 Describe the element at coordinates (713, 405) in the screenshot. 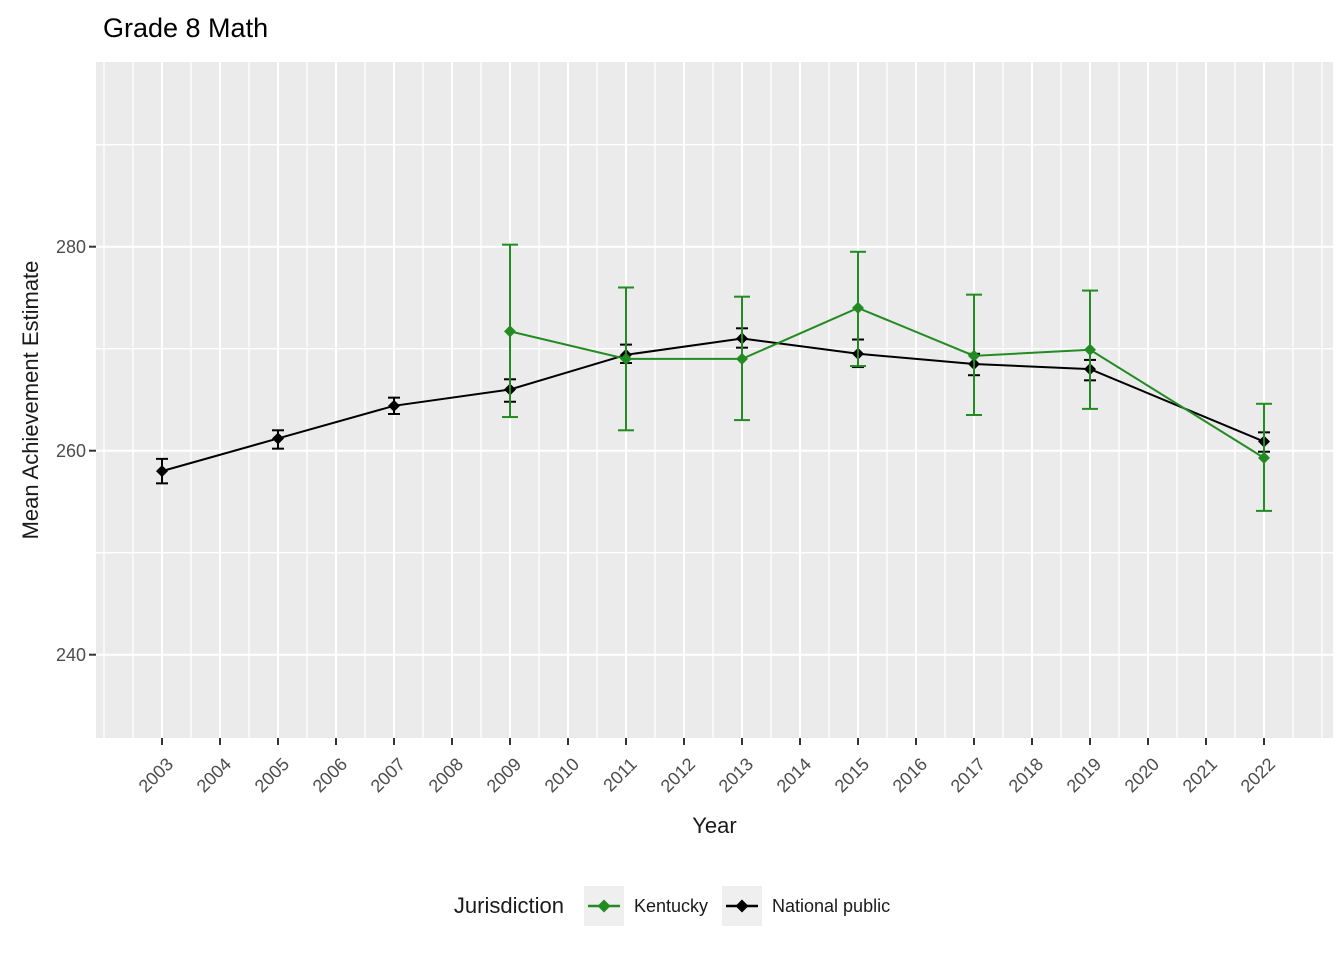

I see `series-line-national-public` at that location.